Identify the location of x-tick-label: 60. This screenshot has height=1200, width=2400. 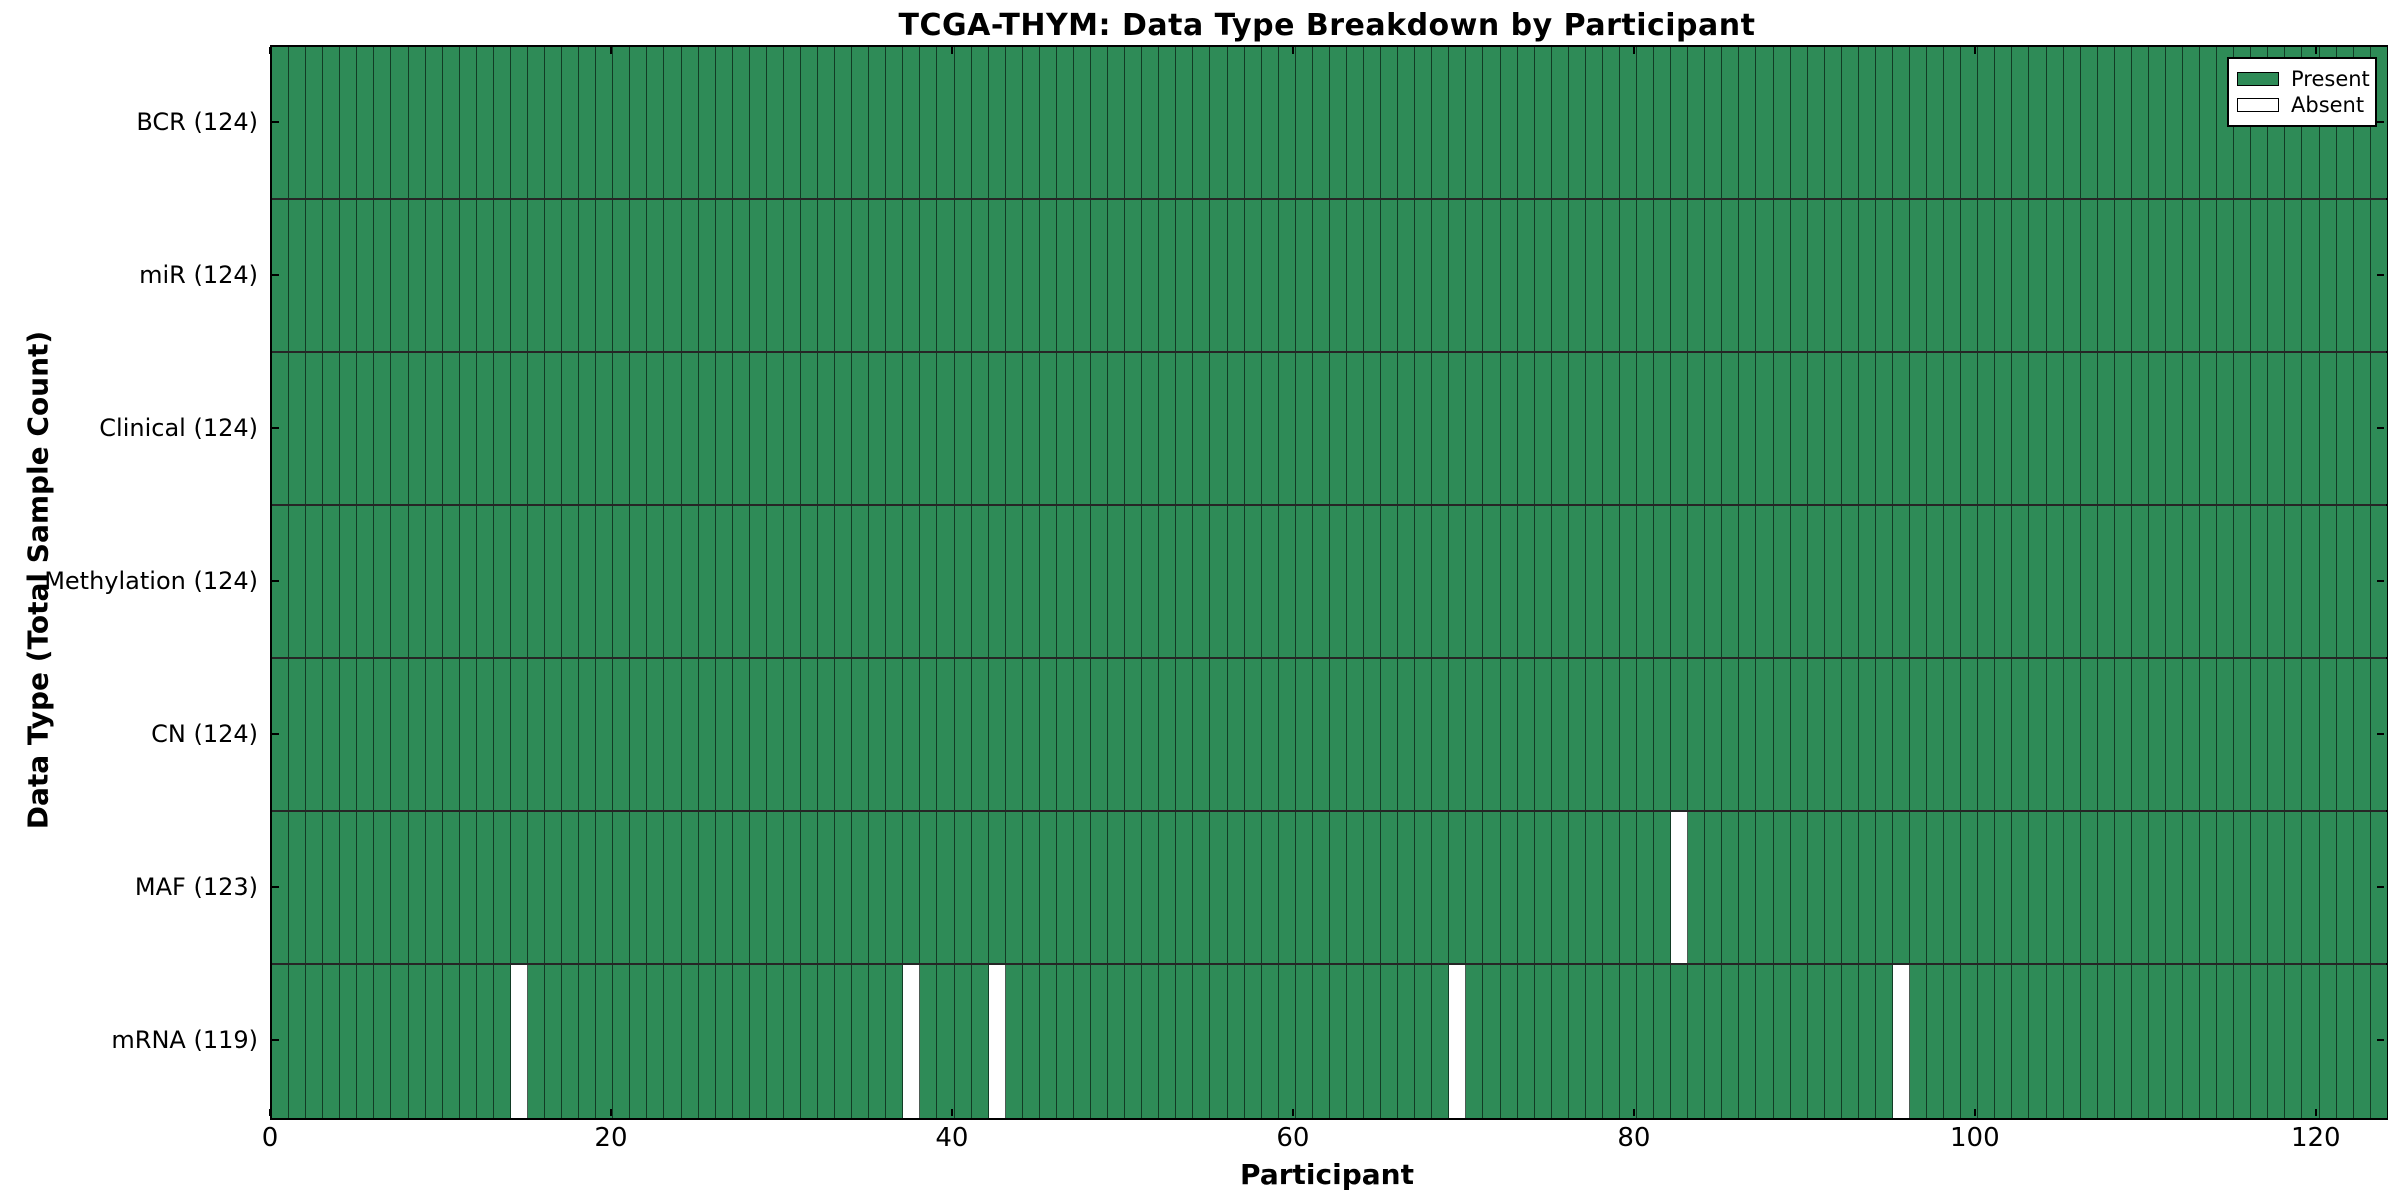
(1293, 1138).